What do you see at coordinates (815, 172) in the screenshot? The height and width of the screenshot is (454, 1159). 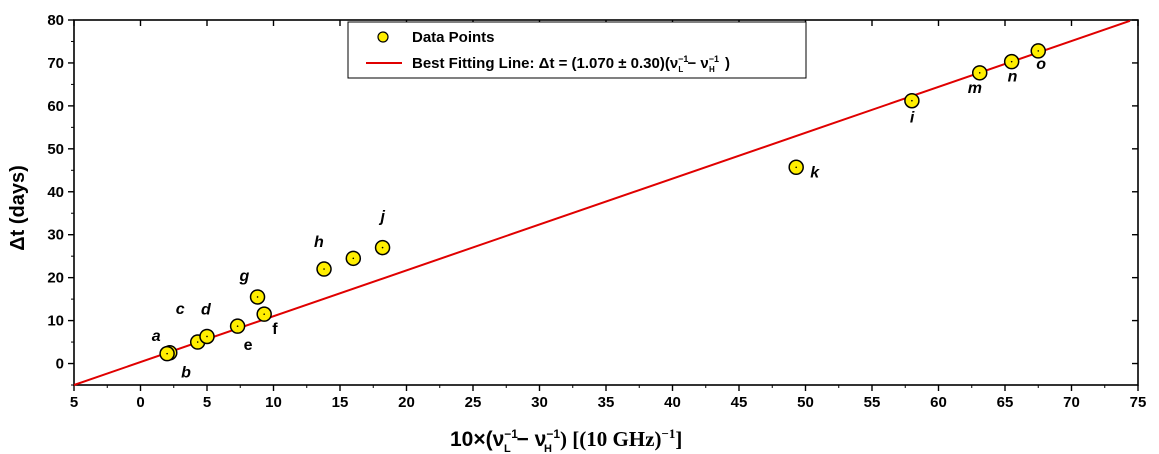 I see `point-label-k: k` at bounding box center [815, 172].